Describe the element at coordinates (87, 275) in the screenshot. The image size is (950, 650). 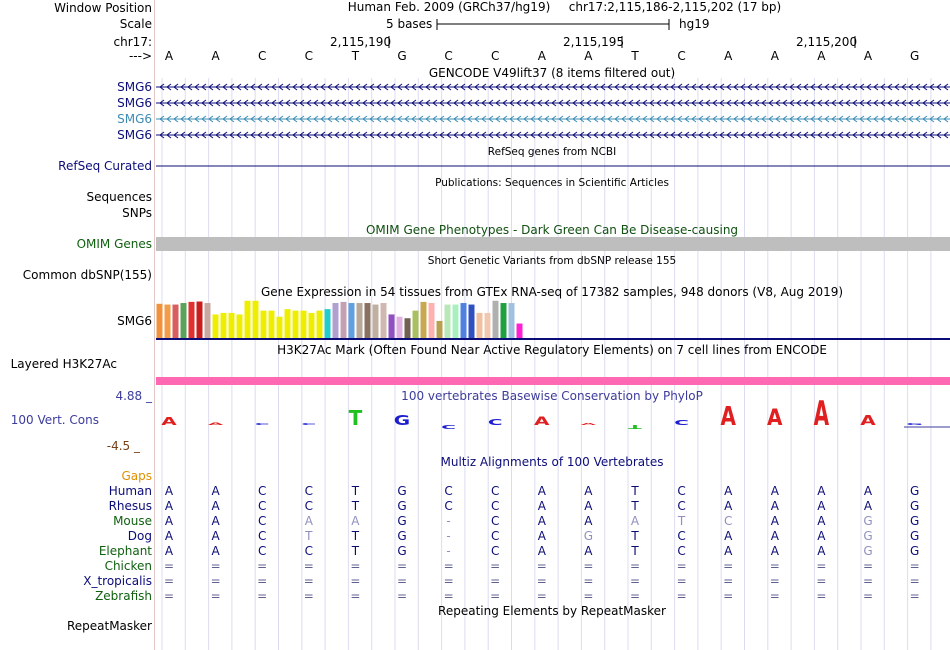
I see `track-label-dbsnp: Common dbSNP(155)` at that location.